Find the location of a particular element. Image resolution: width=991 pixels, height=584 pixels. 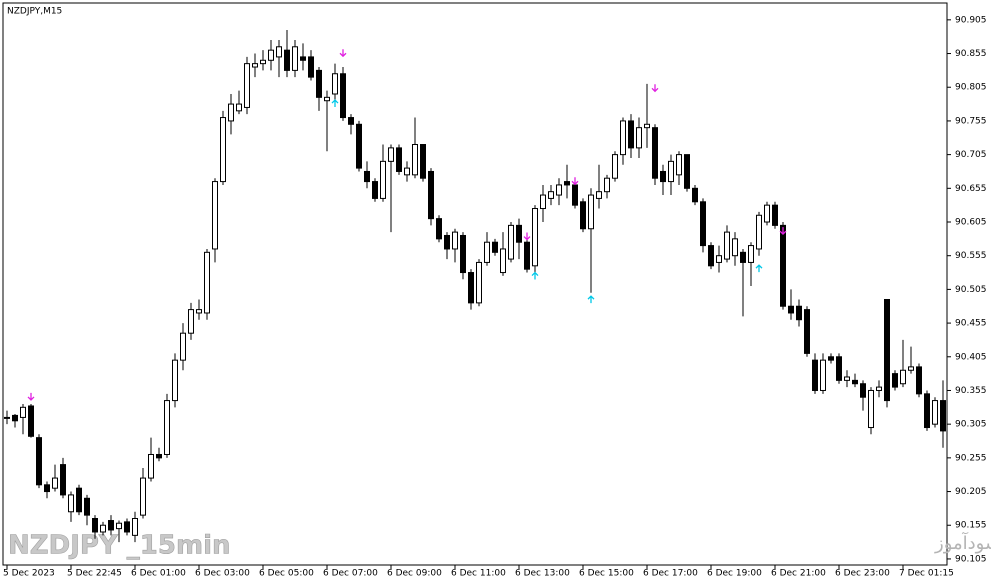

y-tick-label: 90.755 is located at coordinates (971, 121).